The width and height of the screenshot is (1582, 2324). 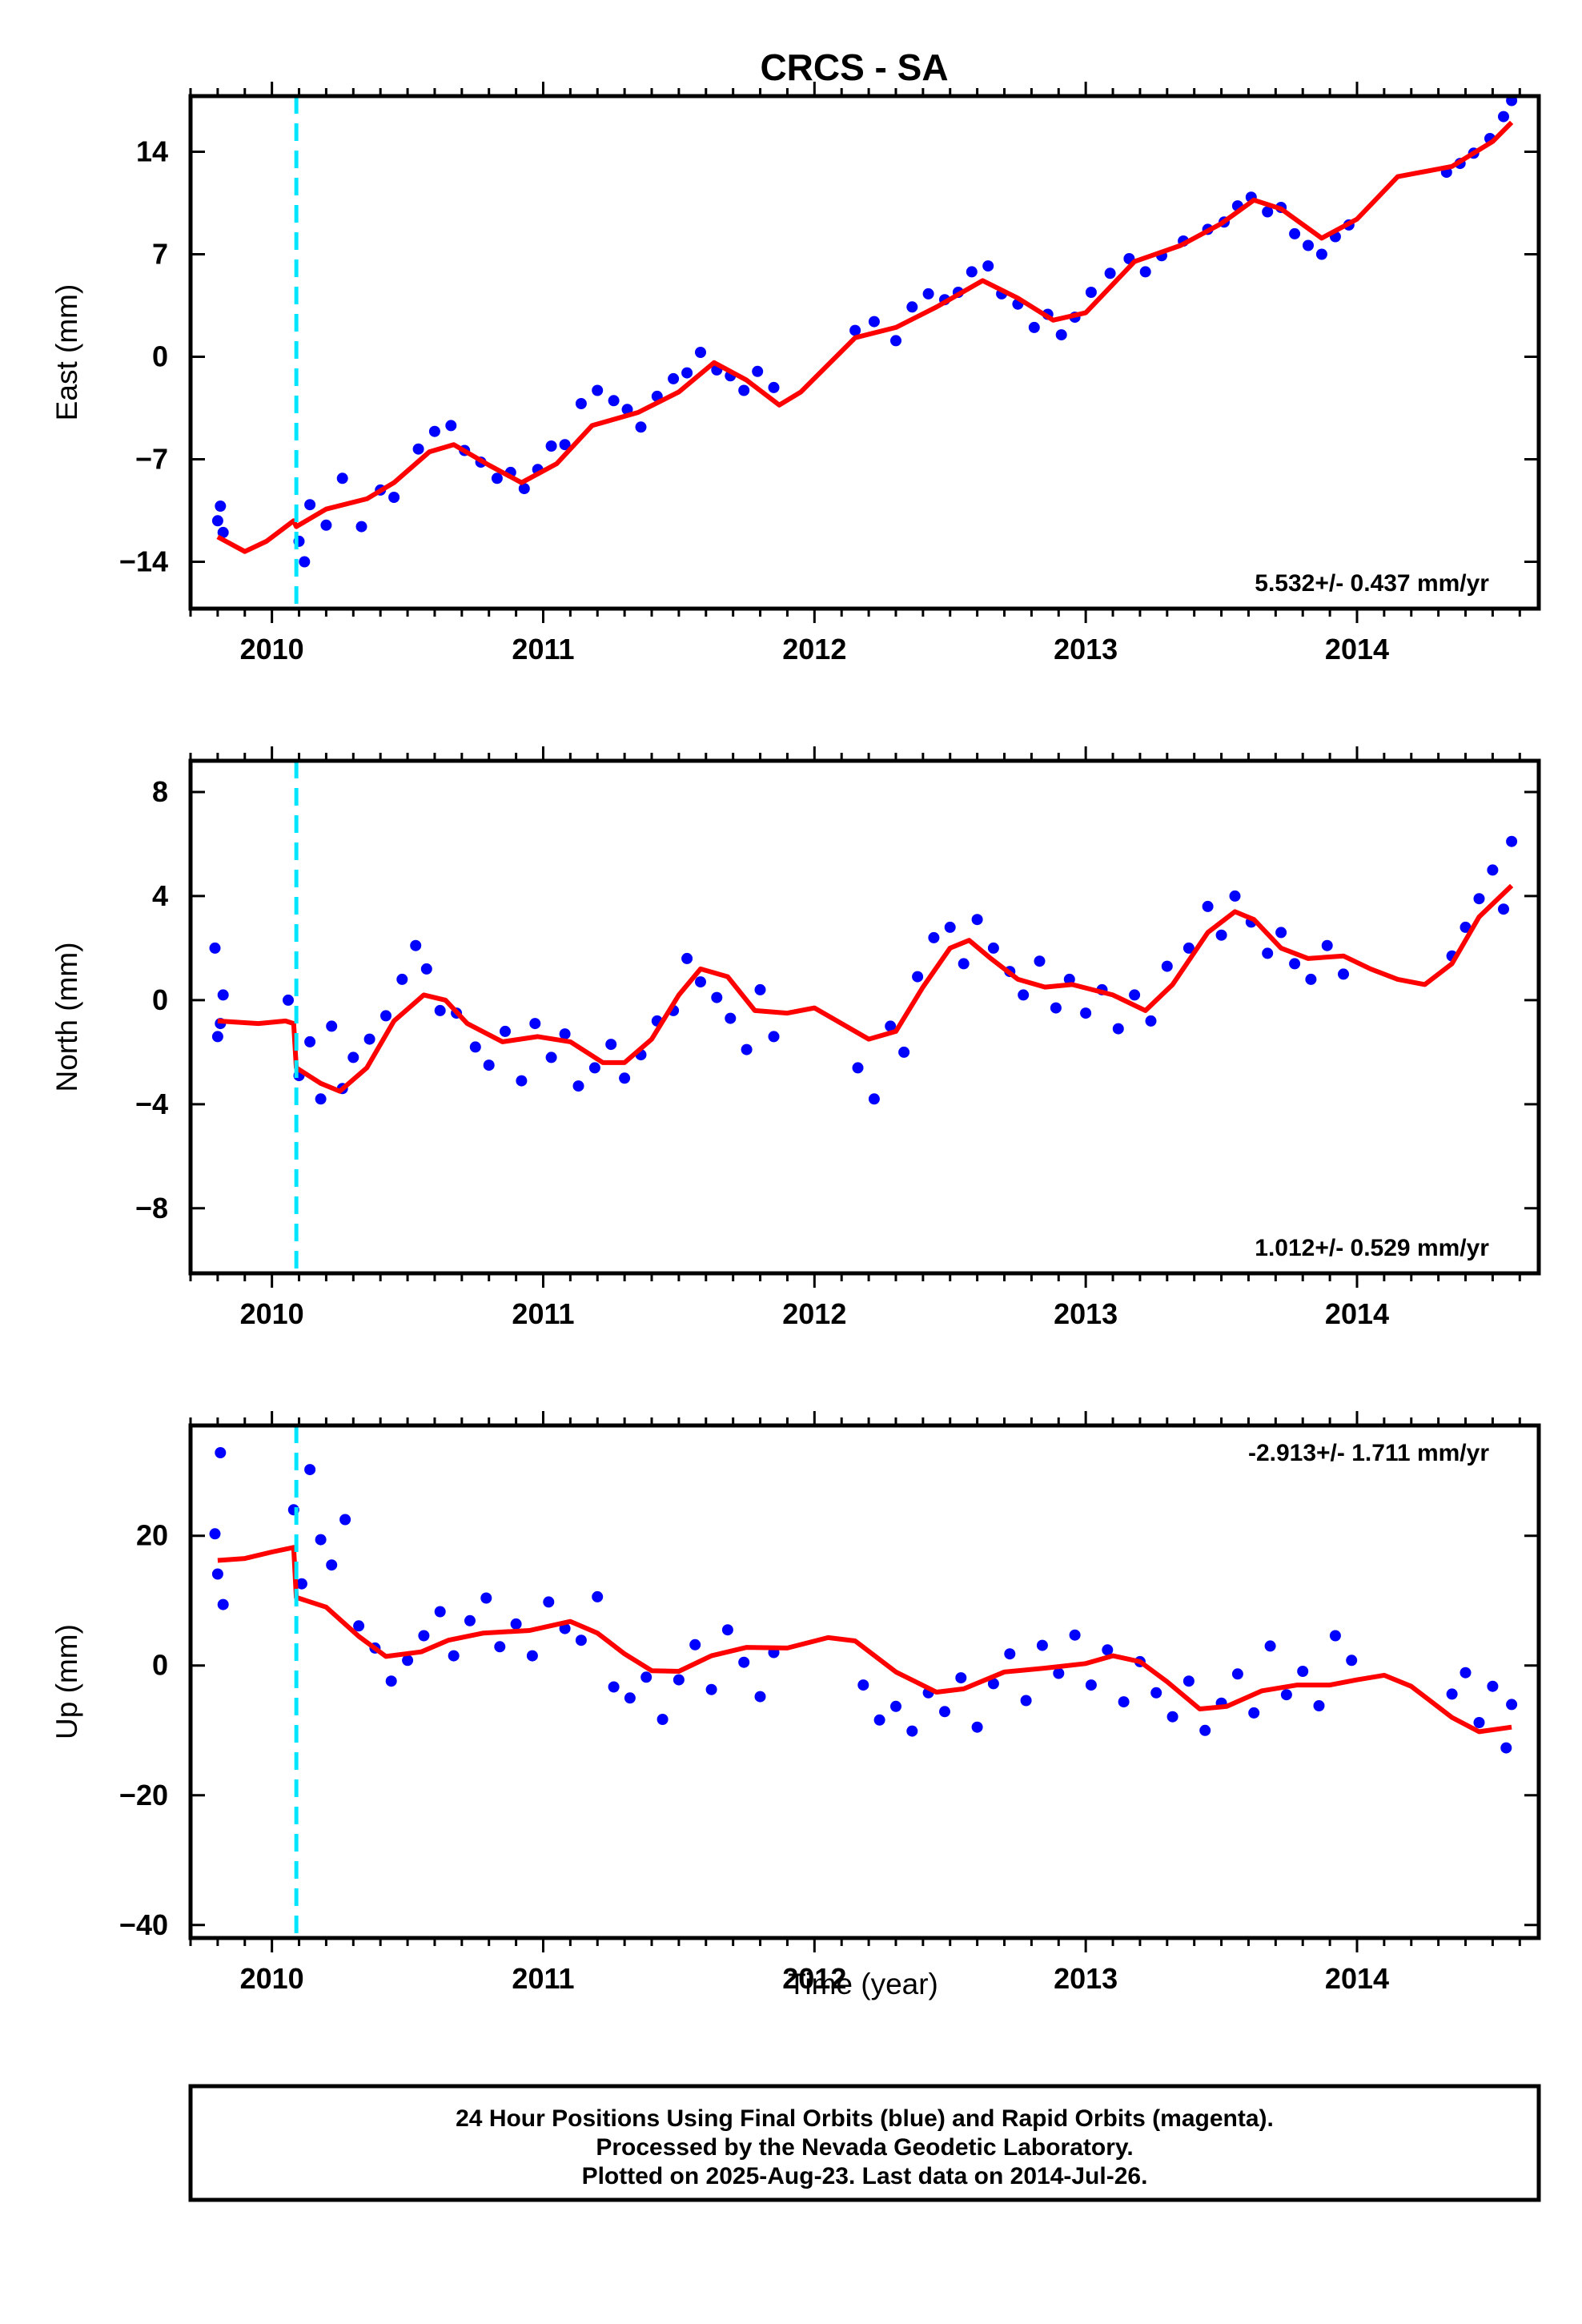 What do you see at coordinates (814, 1313) in the screenshot?
I see `north-x-tick-label: 2012` at bounding box center [814, 1313].